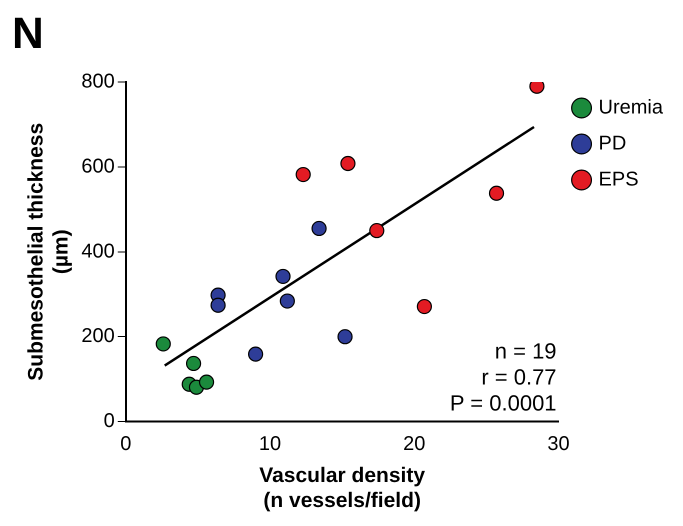  Describe the element at coordinates (98, 251) in the screenshot. I see `y-tick-label: 400` at that location.